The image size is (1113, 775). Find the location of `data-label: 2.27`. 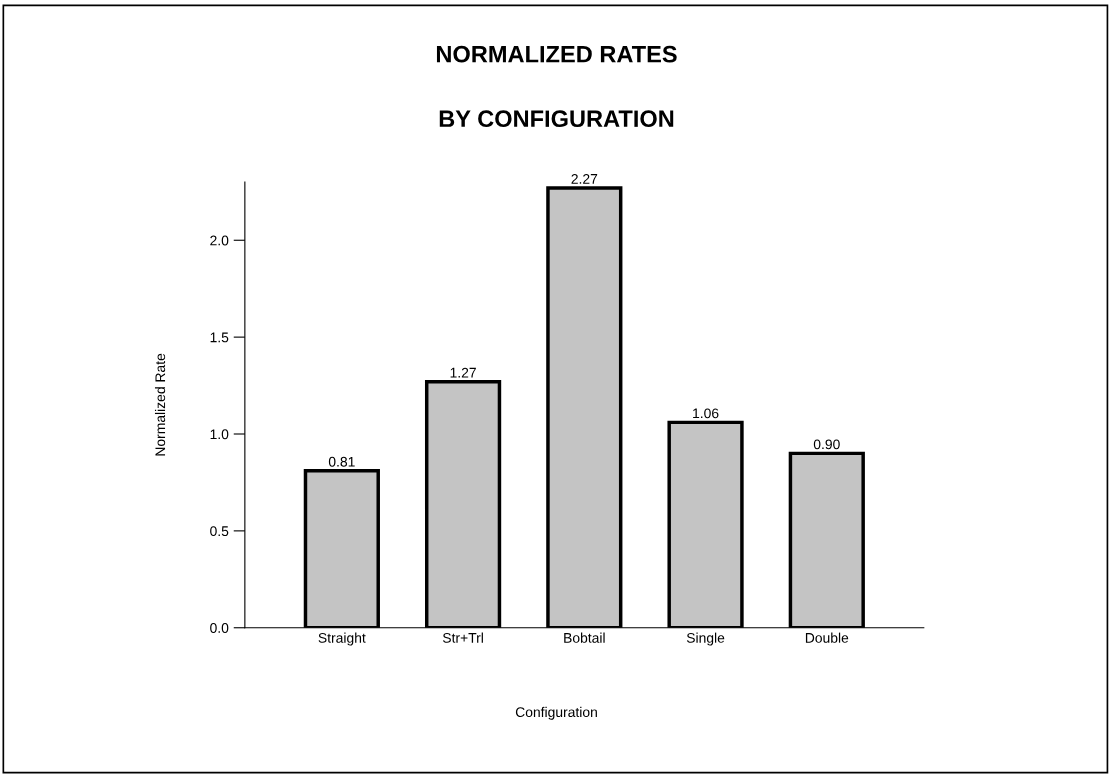

data-label: 2.27 is located at coordinates (584, 178).